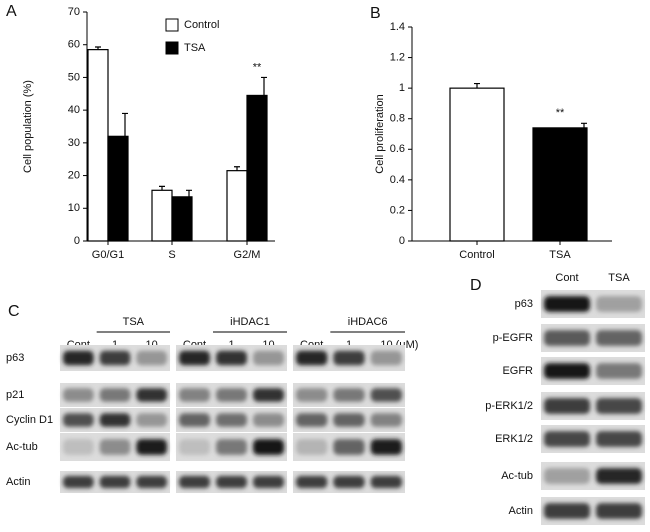 Image resolution: width=650 pixels, height=532 pixels. What do you see at coordinates (171, 255) in the screenshot?
I see `x-tick-label: S` at bounding box center [171, 255].